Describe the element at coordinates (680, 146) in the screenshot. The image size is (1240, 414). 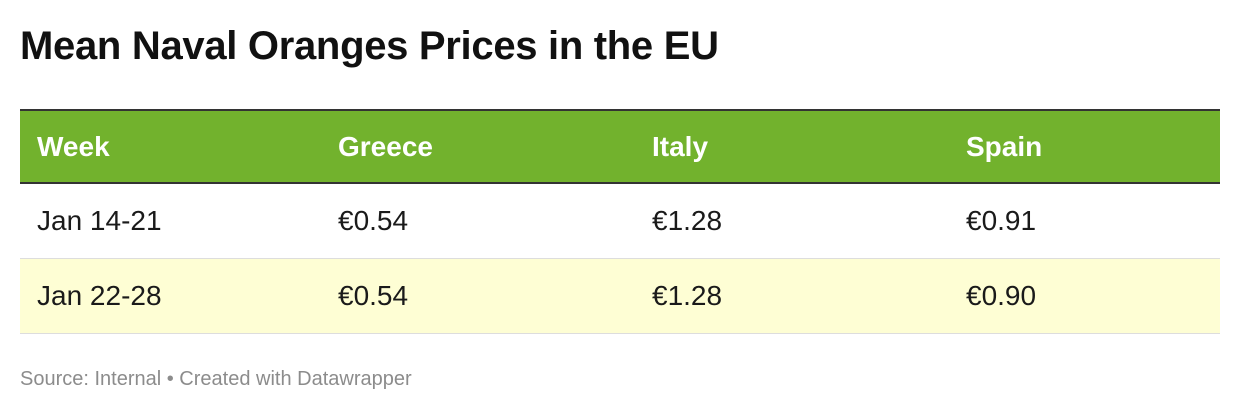
I see `header-italy: Italy` at that location.